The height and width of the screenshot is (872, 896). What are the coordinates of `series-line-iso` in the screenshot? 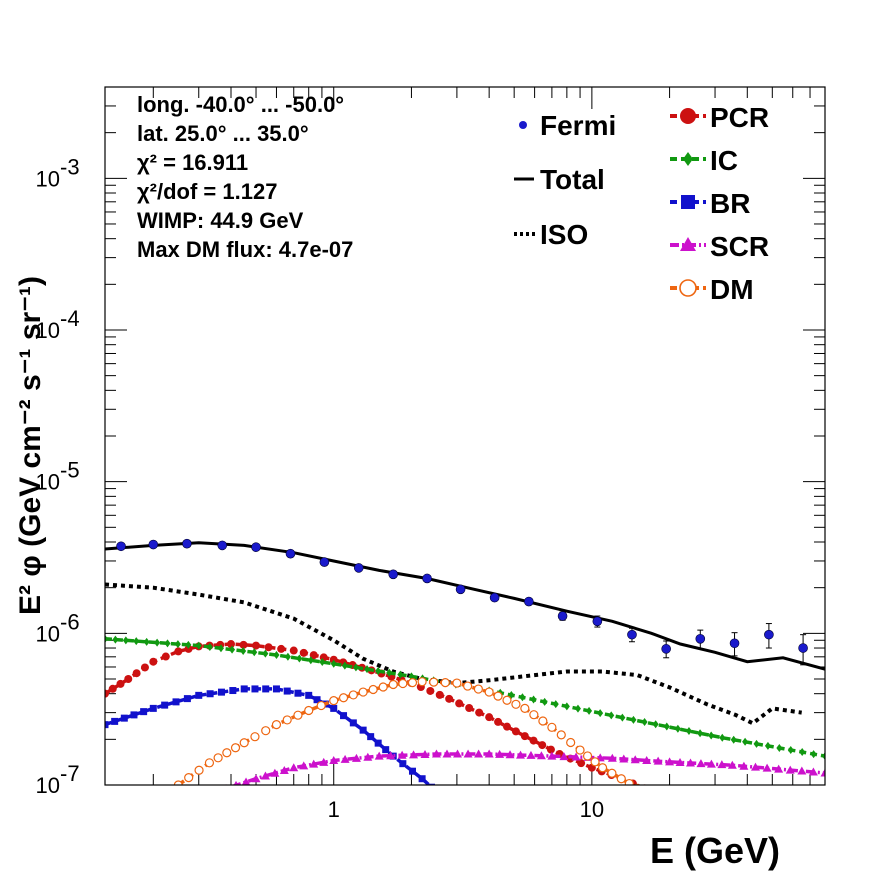 It's located at (453, 654).